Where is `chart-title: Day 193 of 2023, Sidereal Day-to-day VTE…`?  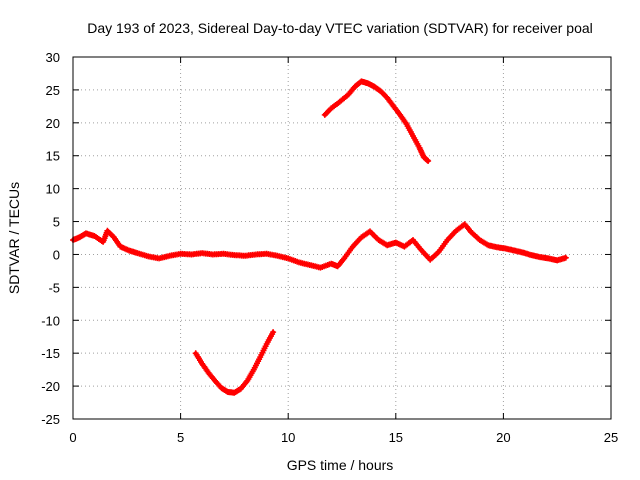 chart-title: Day 193 of 2023, Sidereal Day-to-day VTE… is located at coordinates (340, 28).